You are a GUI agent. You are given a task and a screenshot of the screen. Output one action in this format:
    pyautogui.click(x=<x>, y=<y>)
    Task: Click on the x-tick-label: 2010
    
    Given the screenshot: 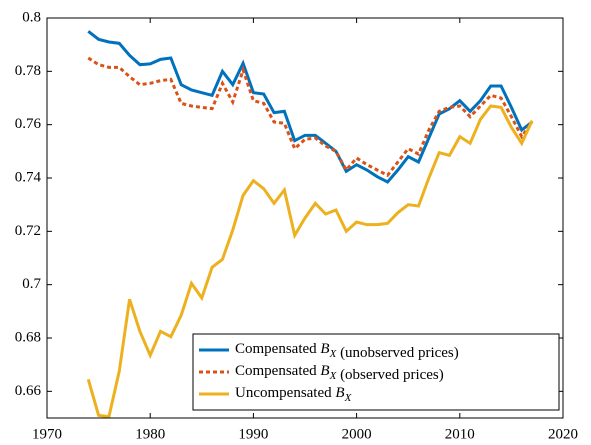 What is the action you would take?
    pyautogui.click(x=460, y=434)
    